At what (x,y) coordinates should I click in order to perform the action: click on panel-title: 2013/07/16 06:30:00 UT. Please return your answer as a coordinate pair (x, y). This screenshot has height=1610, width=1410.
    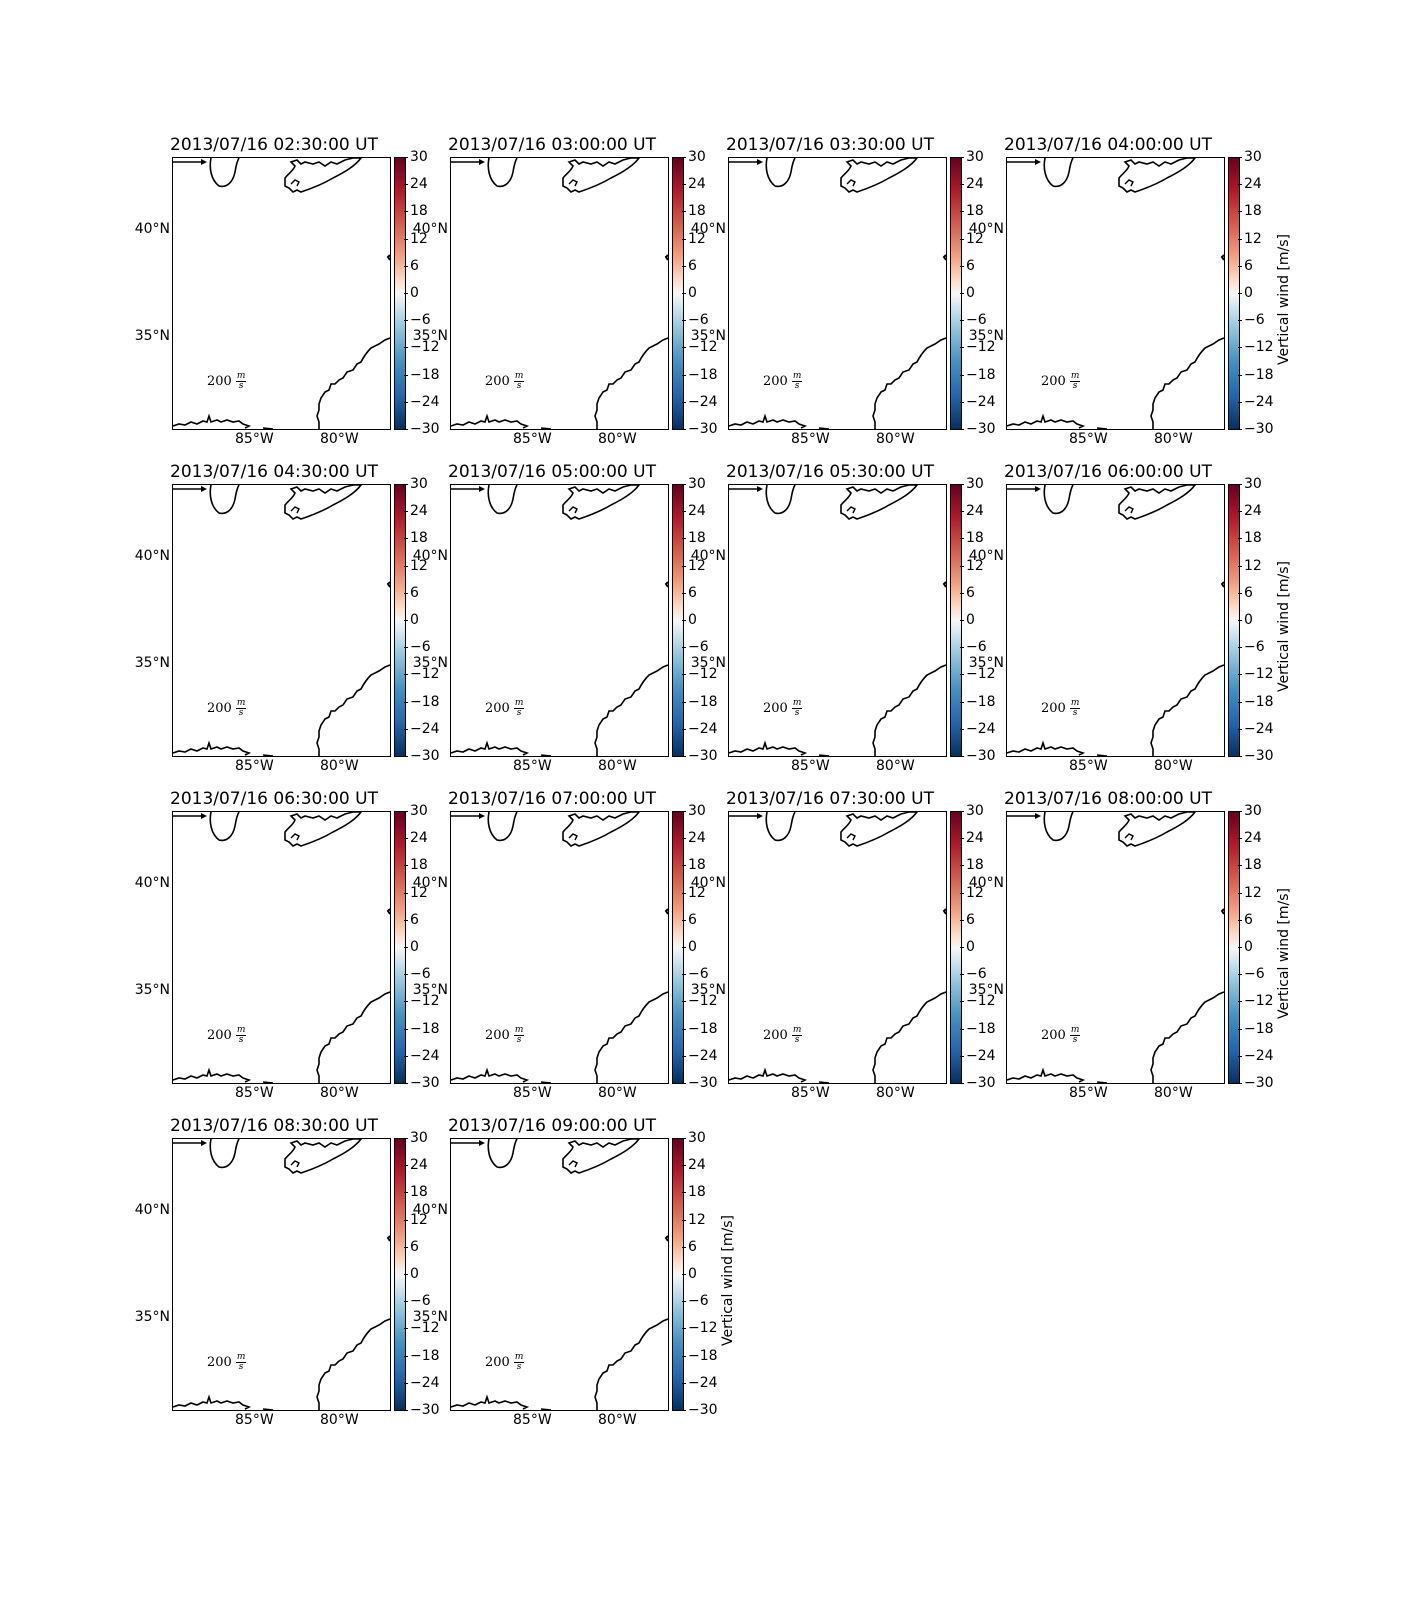
    Looking at the image, I should click on (274, 799).